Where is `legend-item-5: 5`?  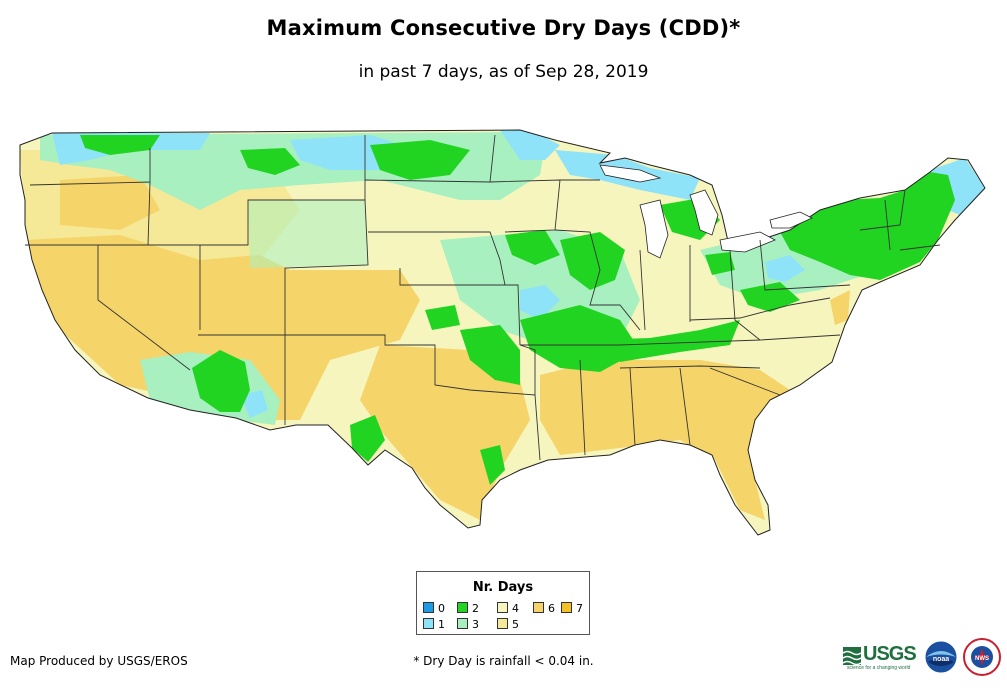
legend-item-5: 5 is located at coordinates (508, 624).